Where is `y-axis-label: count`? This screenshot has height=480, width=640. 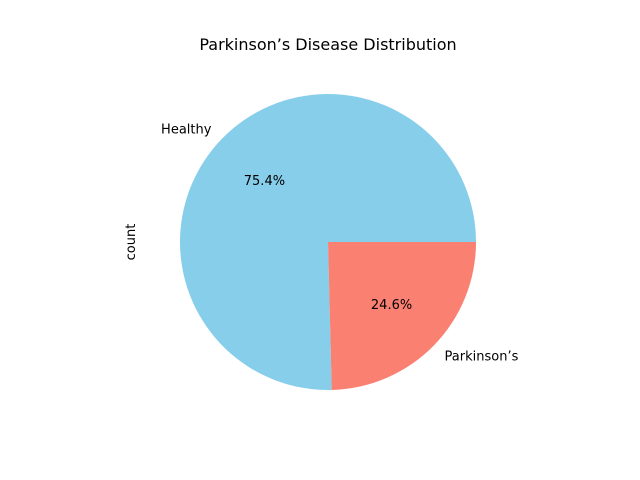 y-axis-label: count is located at coordinates (131, 242).